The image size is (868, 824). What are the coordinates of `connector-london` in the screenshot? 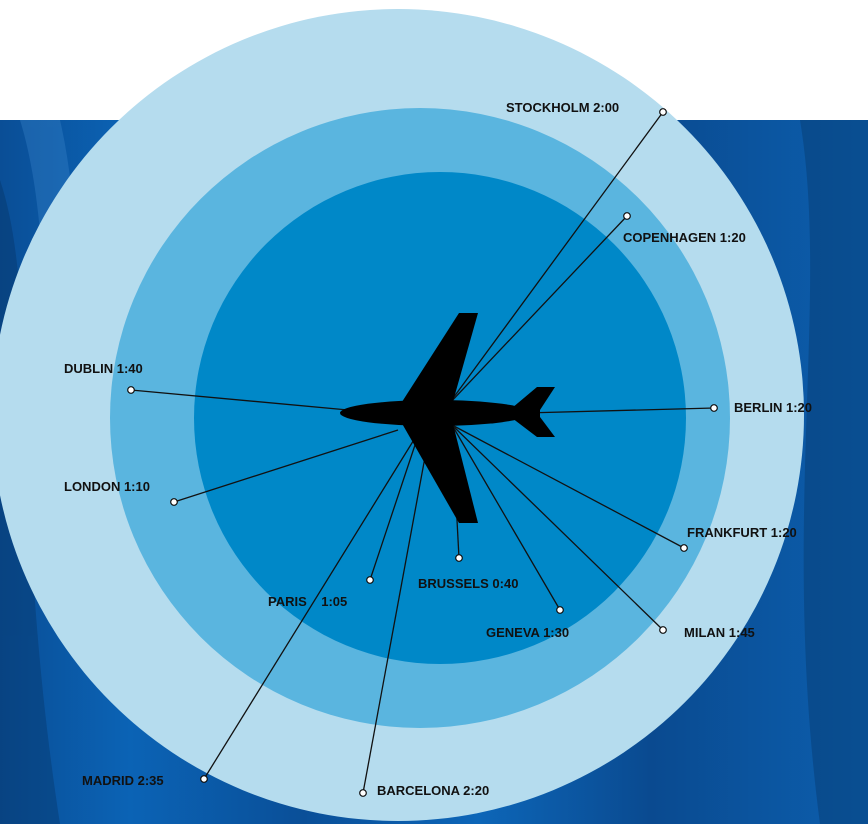 It's located at (286, 466).